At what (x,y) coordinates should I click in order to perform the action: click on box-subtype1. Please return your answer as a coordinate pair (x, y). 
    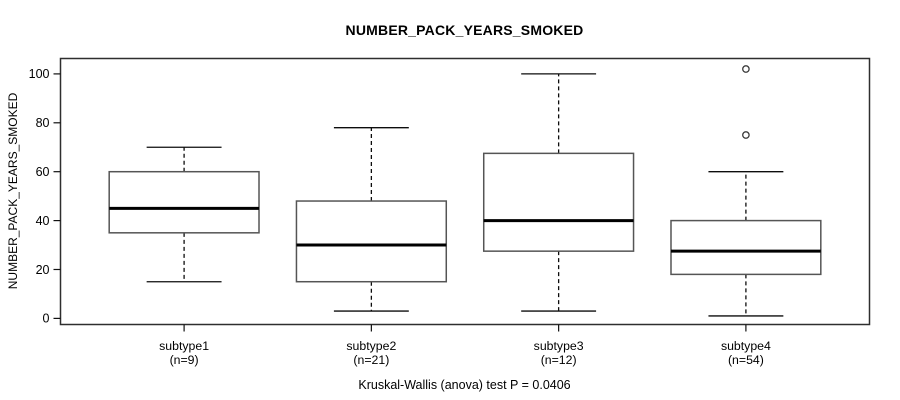
    Looking at the image, I should click on (184, 202).